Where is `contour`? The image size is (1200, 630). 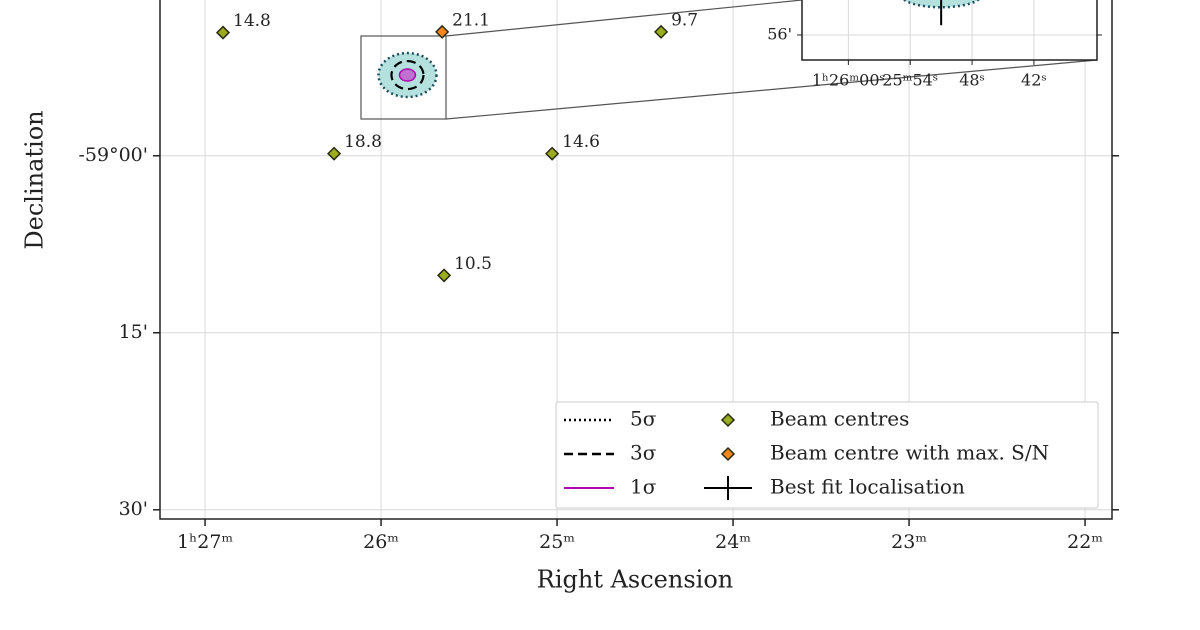 contour is located at coordinates (407, 75).